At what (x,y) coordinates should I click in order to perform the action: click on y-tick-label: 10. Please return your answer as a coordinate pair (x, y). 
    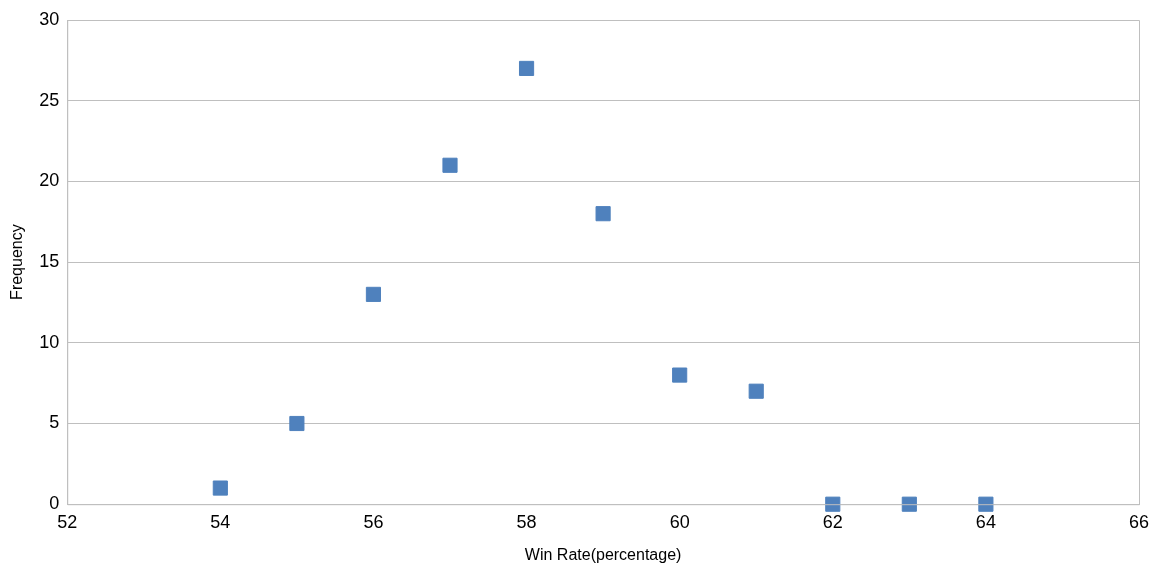
    Looking at the image, I should click on (49, 341).